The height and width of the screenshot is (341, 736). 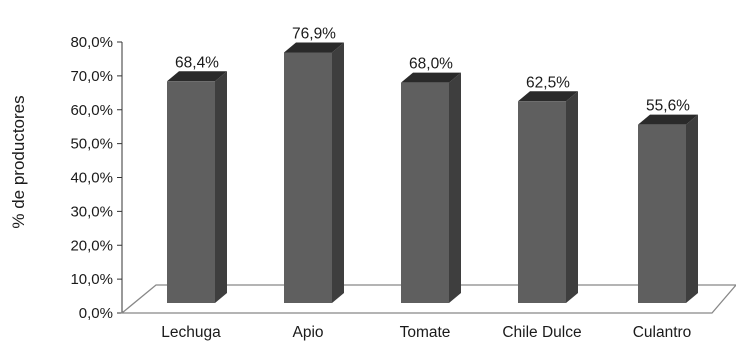 What do you see at coordinates (91, 144) in the screenshot?
I see `y-tick-label: 50,0%` at bounding box center [91, 144].